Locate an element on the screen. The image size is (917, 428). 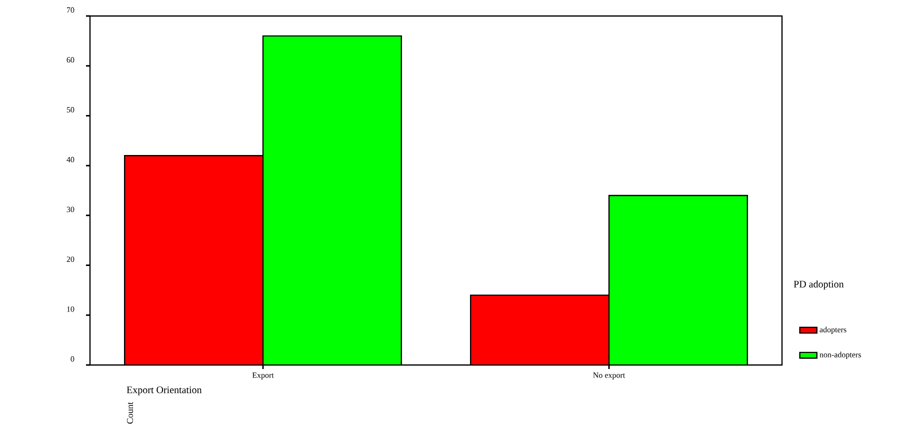
y-tick-label: 50 is located at coordinates (70, 109).